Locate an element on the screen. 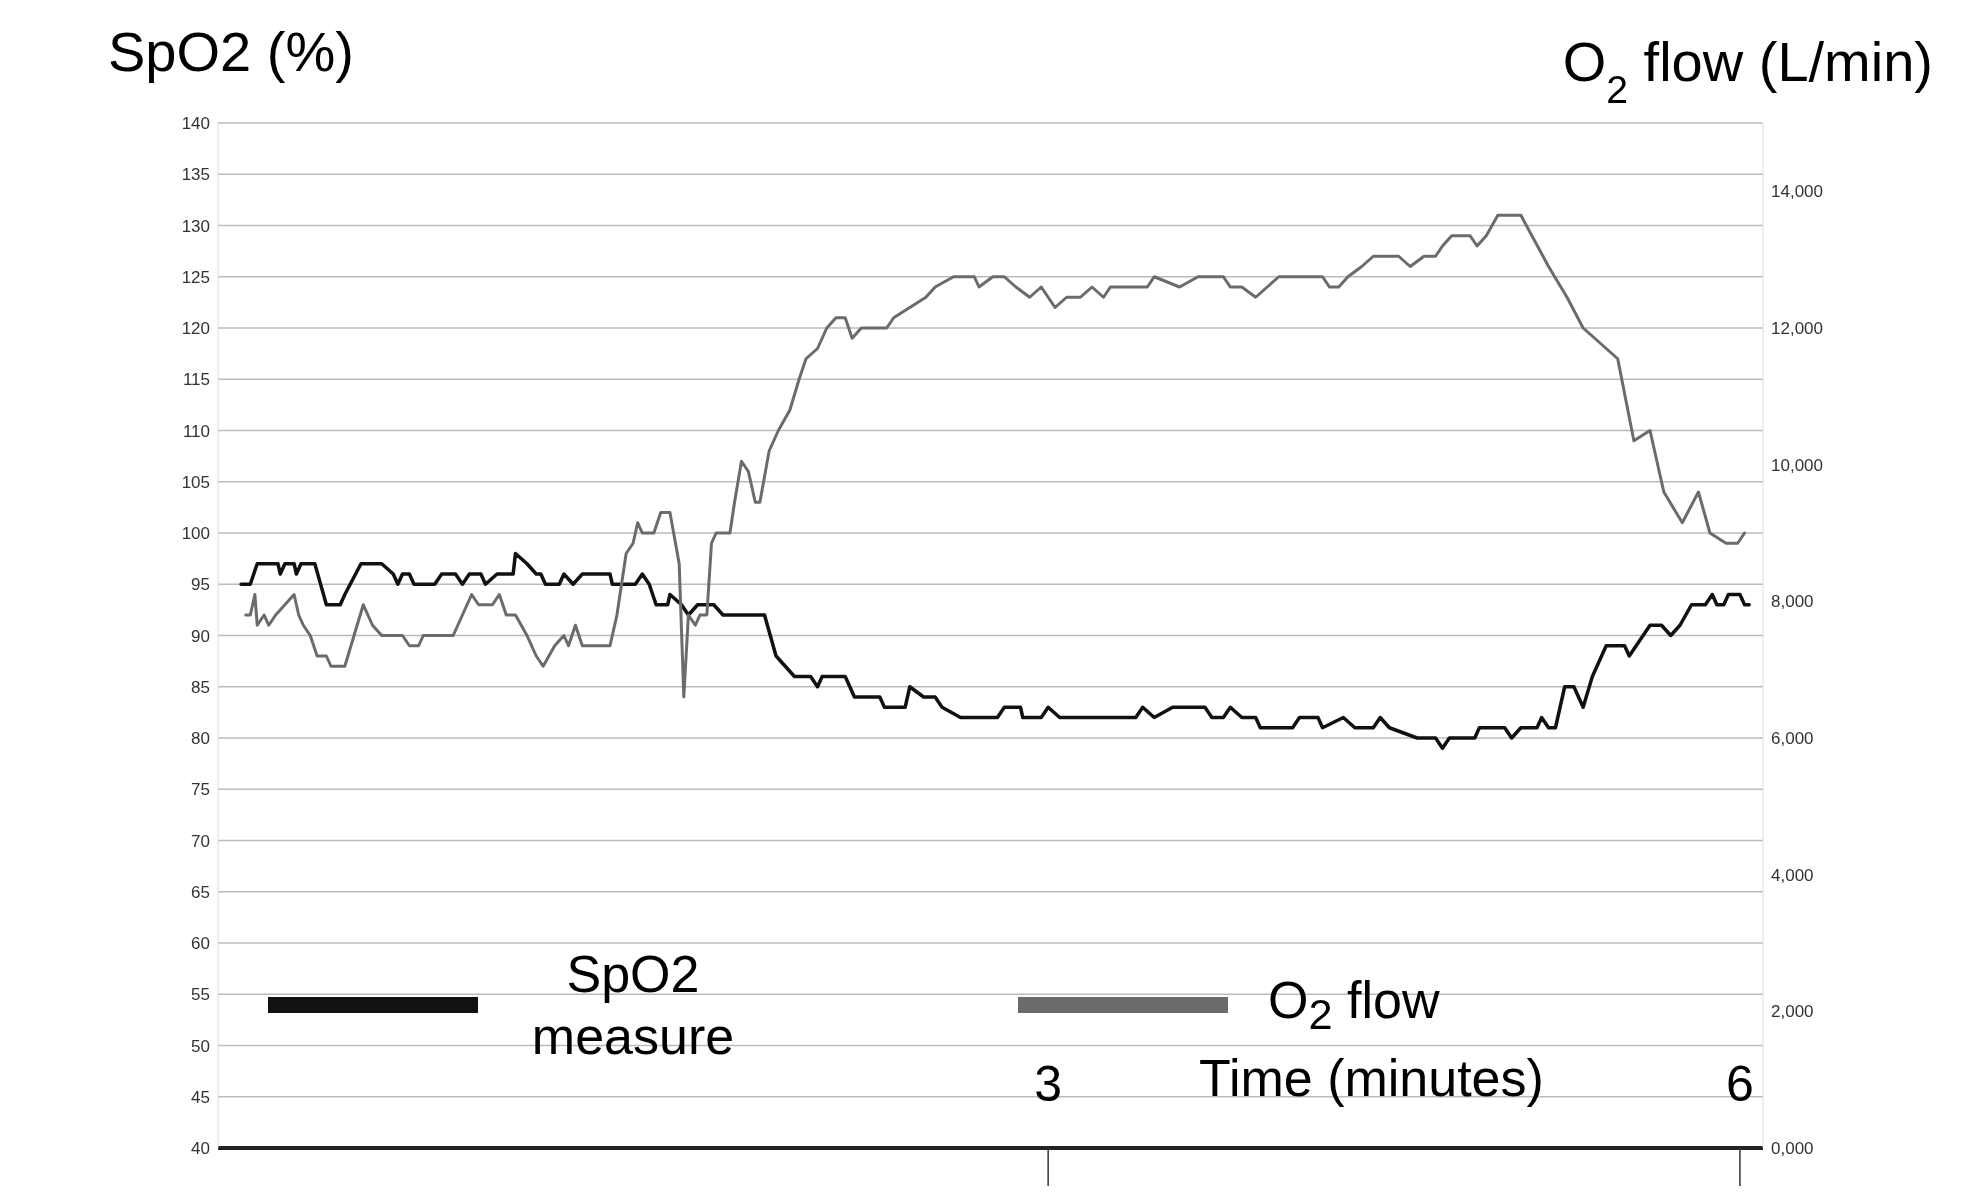  y-tick-label: 120 is located at coordinates (195, 329).